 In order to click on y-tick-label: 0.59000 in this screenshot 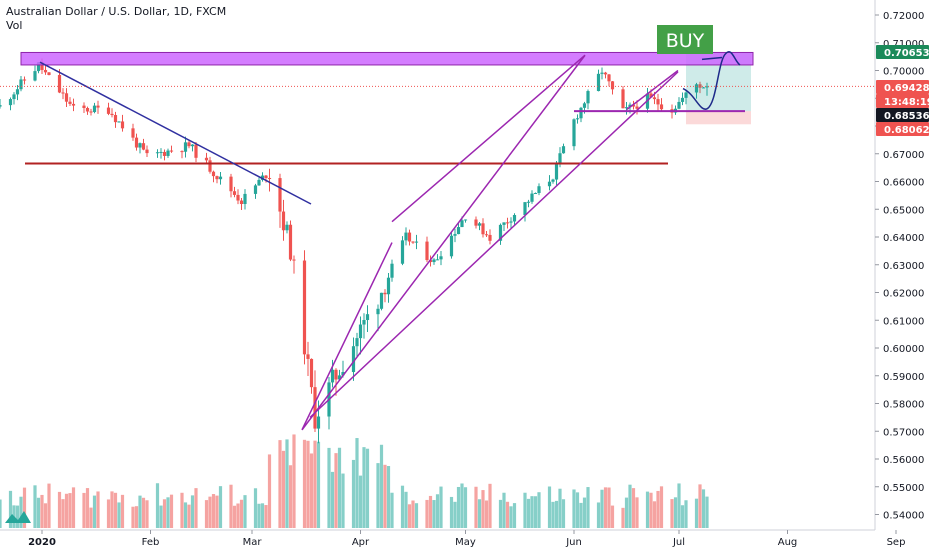, I will do `click(903, 377)`.